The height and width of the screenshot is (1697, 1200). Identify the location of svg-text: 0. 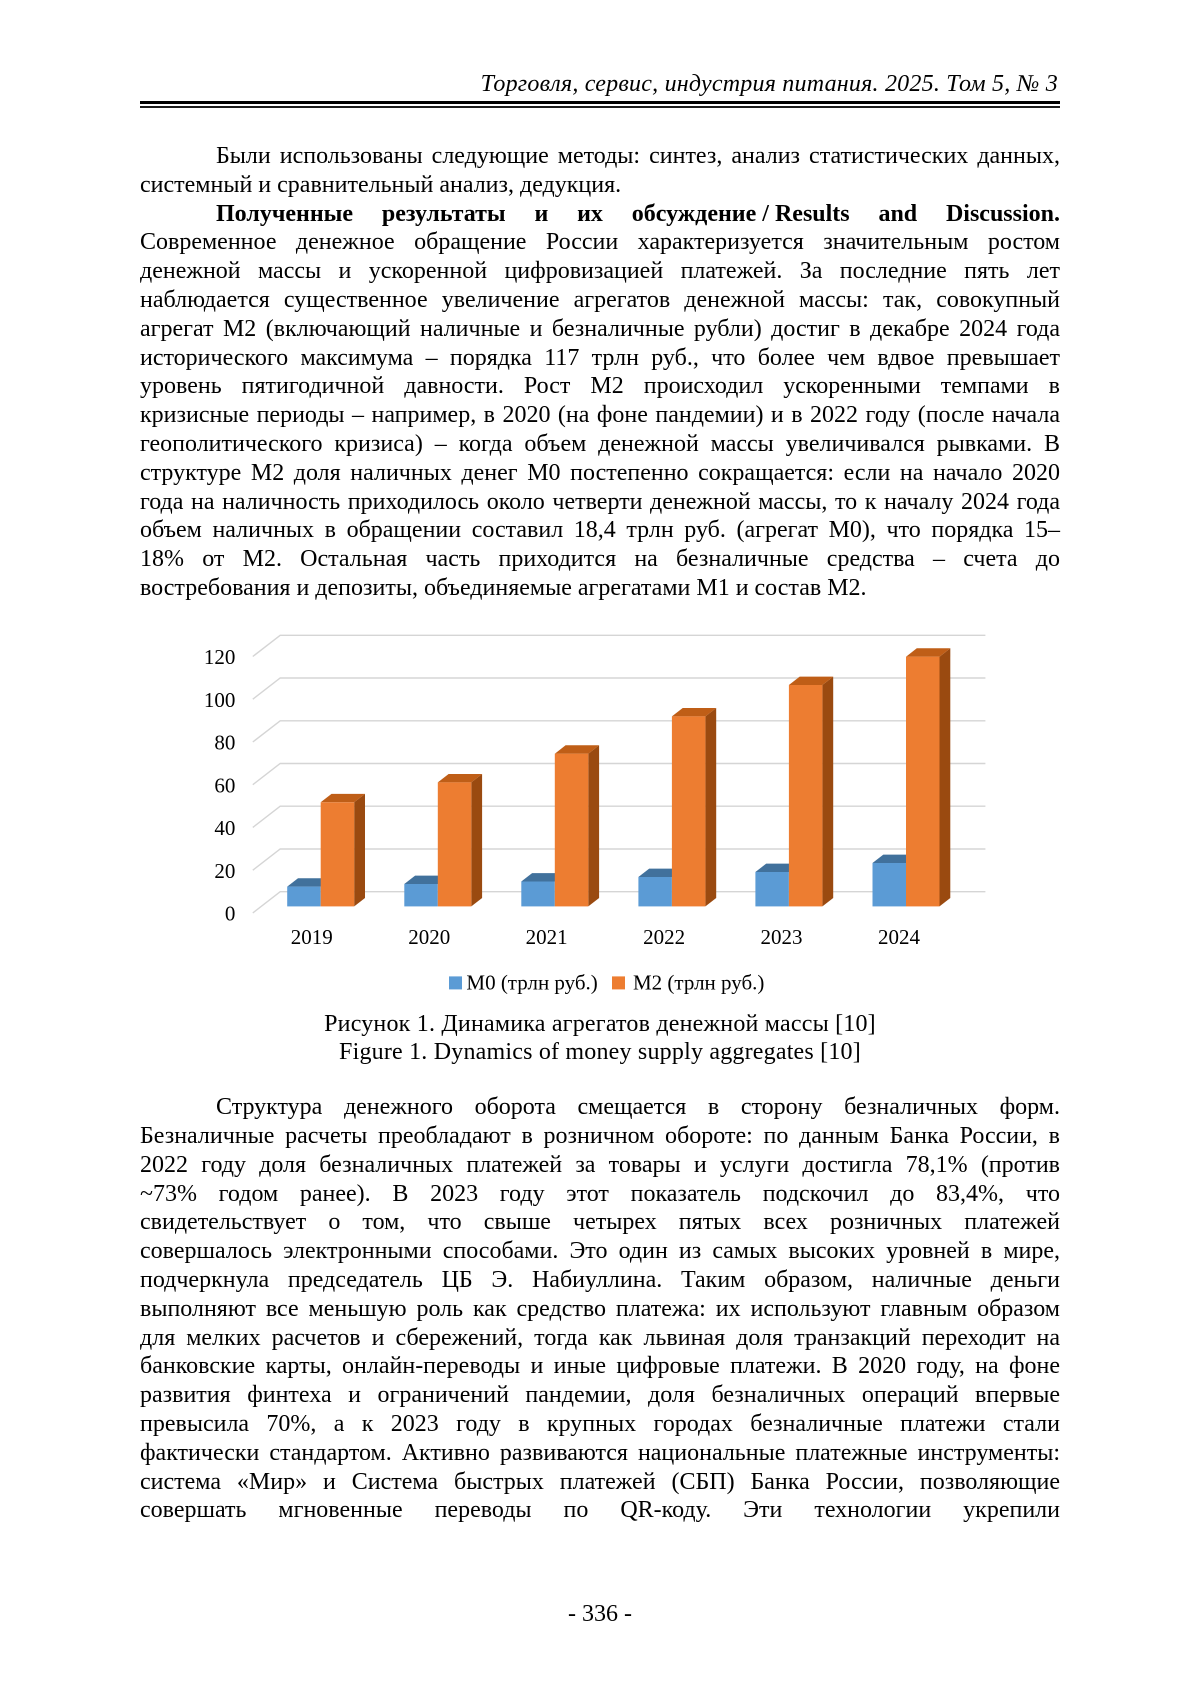
(230, 914).